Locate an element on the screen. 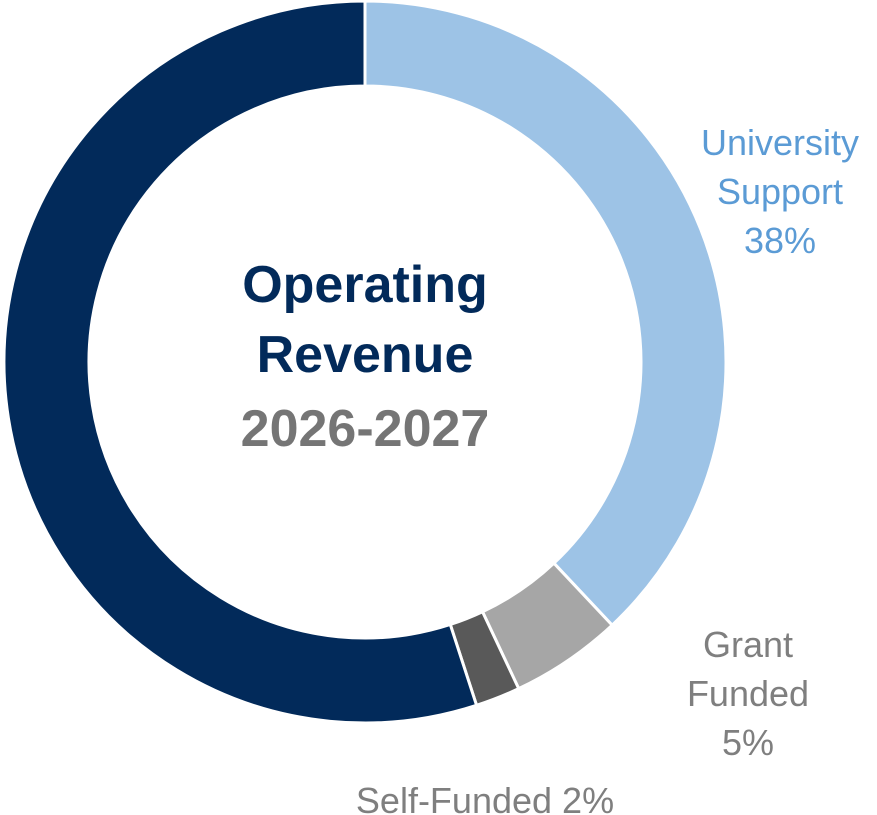 The width and height of the screenshot is (877, 815). center-text: Operating Revenue 2026-2027 is located at coordinates (365, 357).